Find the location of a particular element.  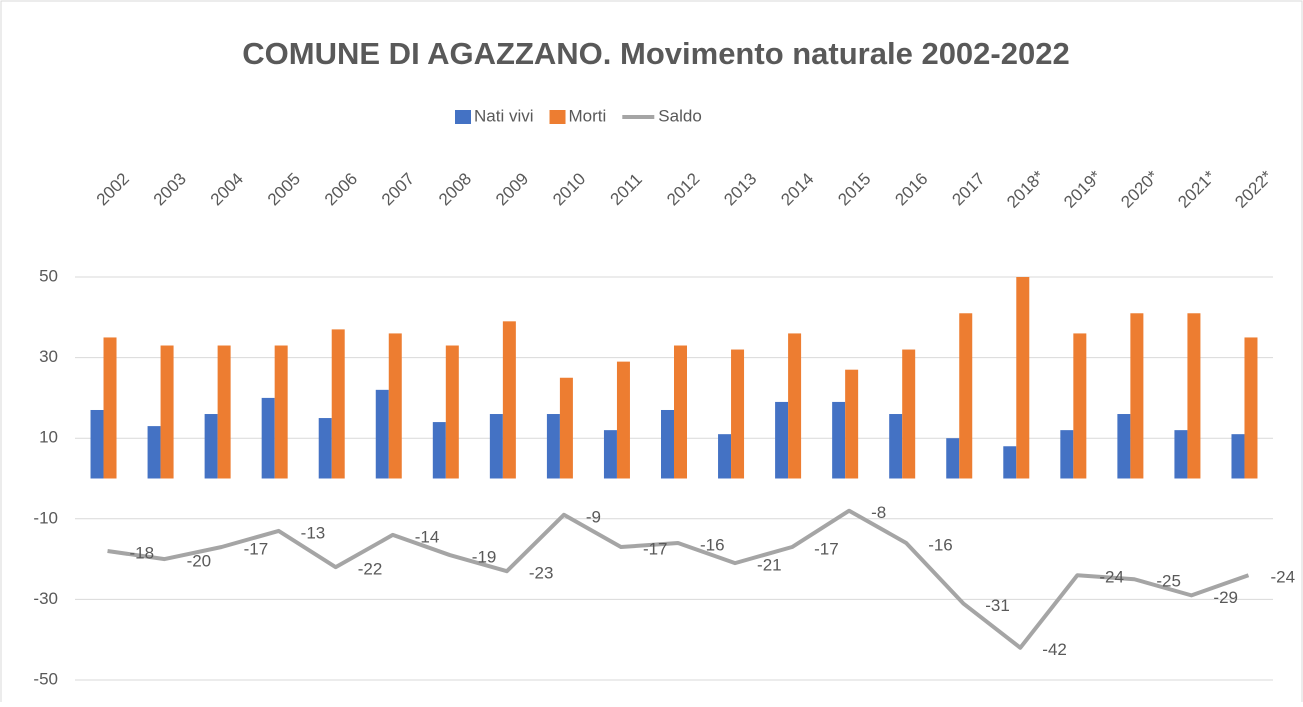

data-label: -21 is located at coordinates (769, 565).